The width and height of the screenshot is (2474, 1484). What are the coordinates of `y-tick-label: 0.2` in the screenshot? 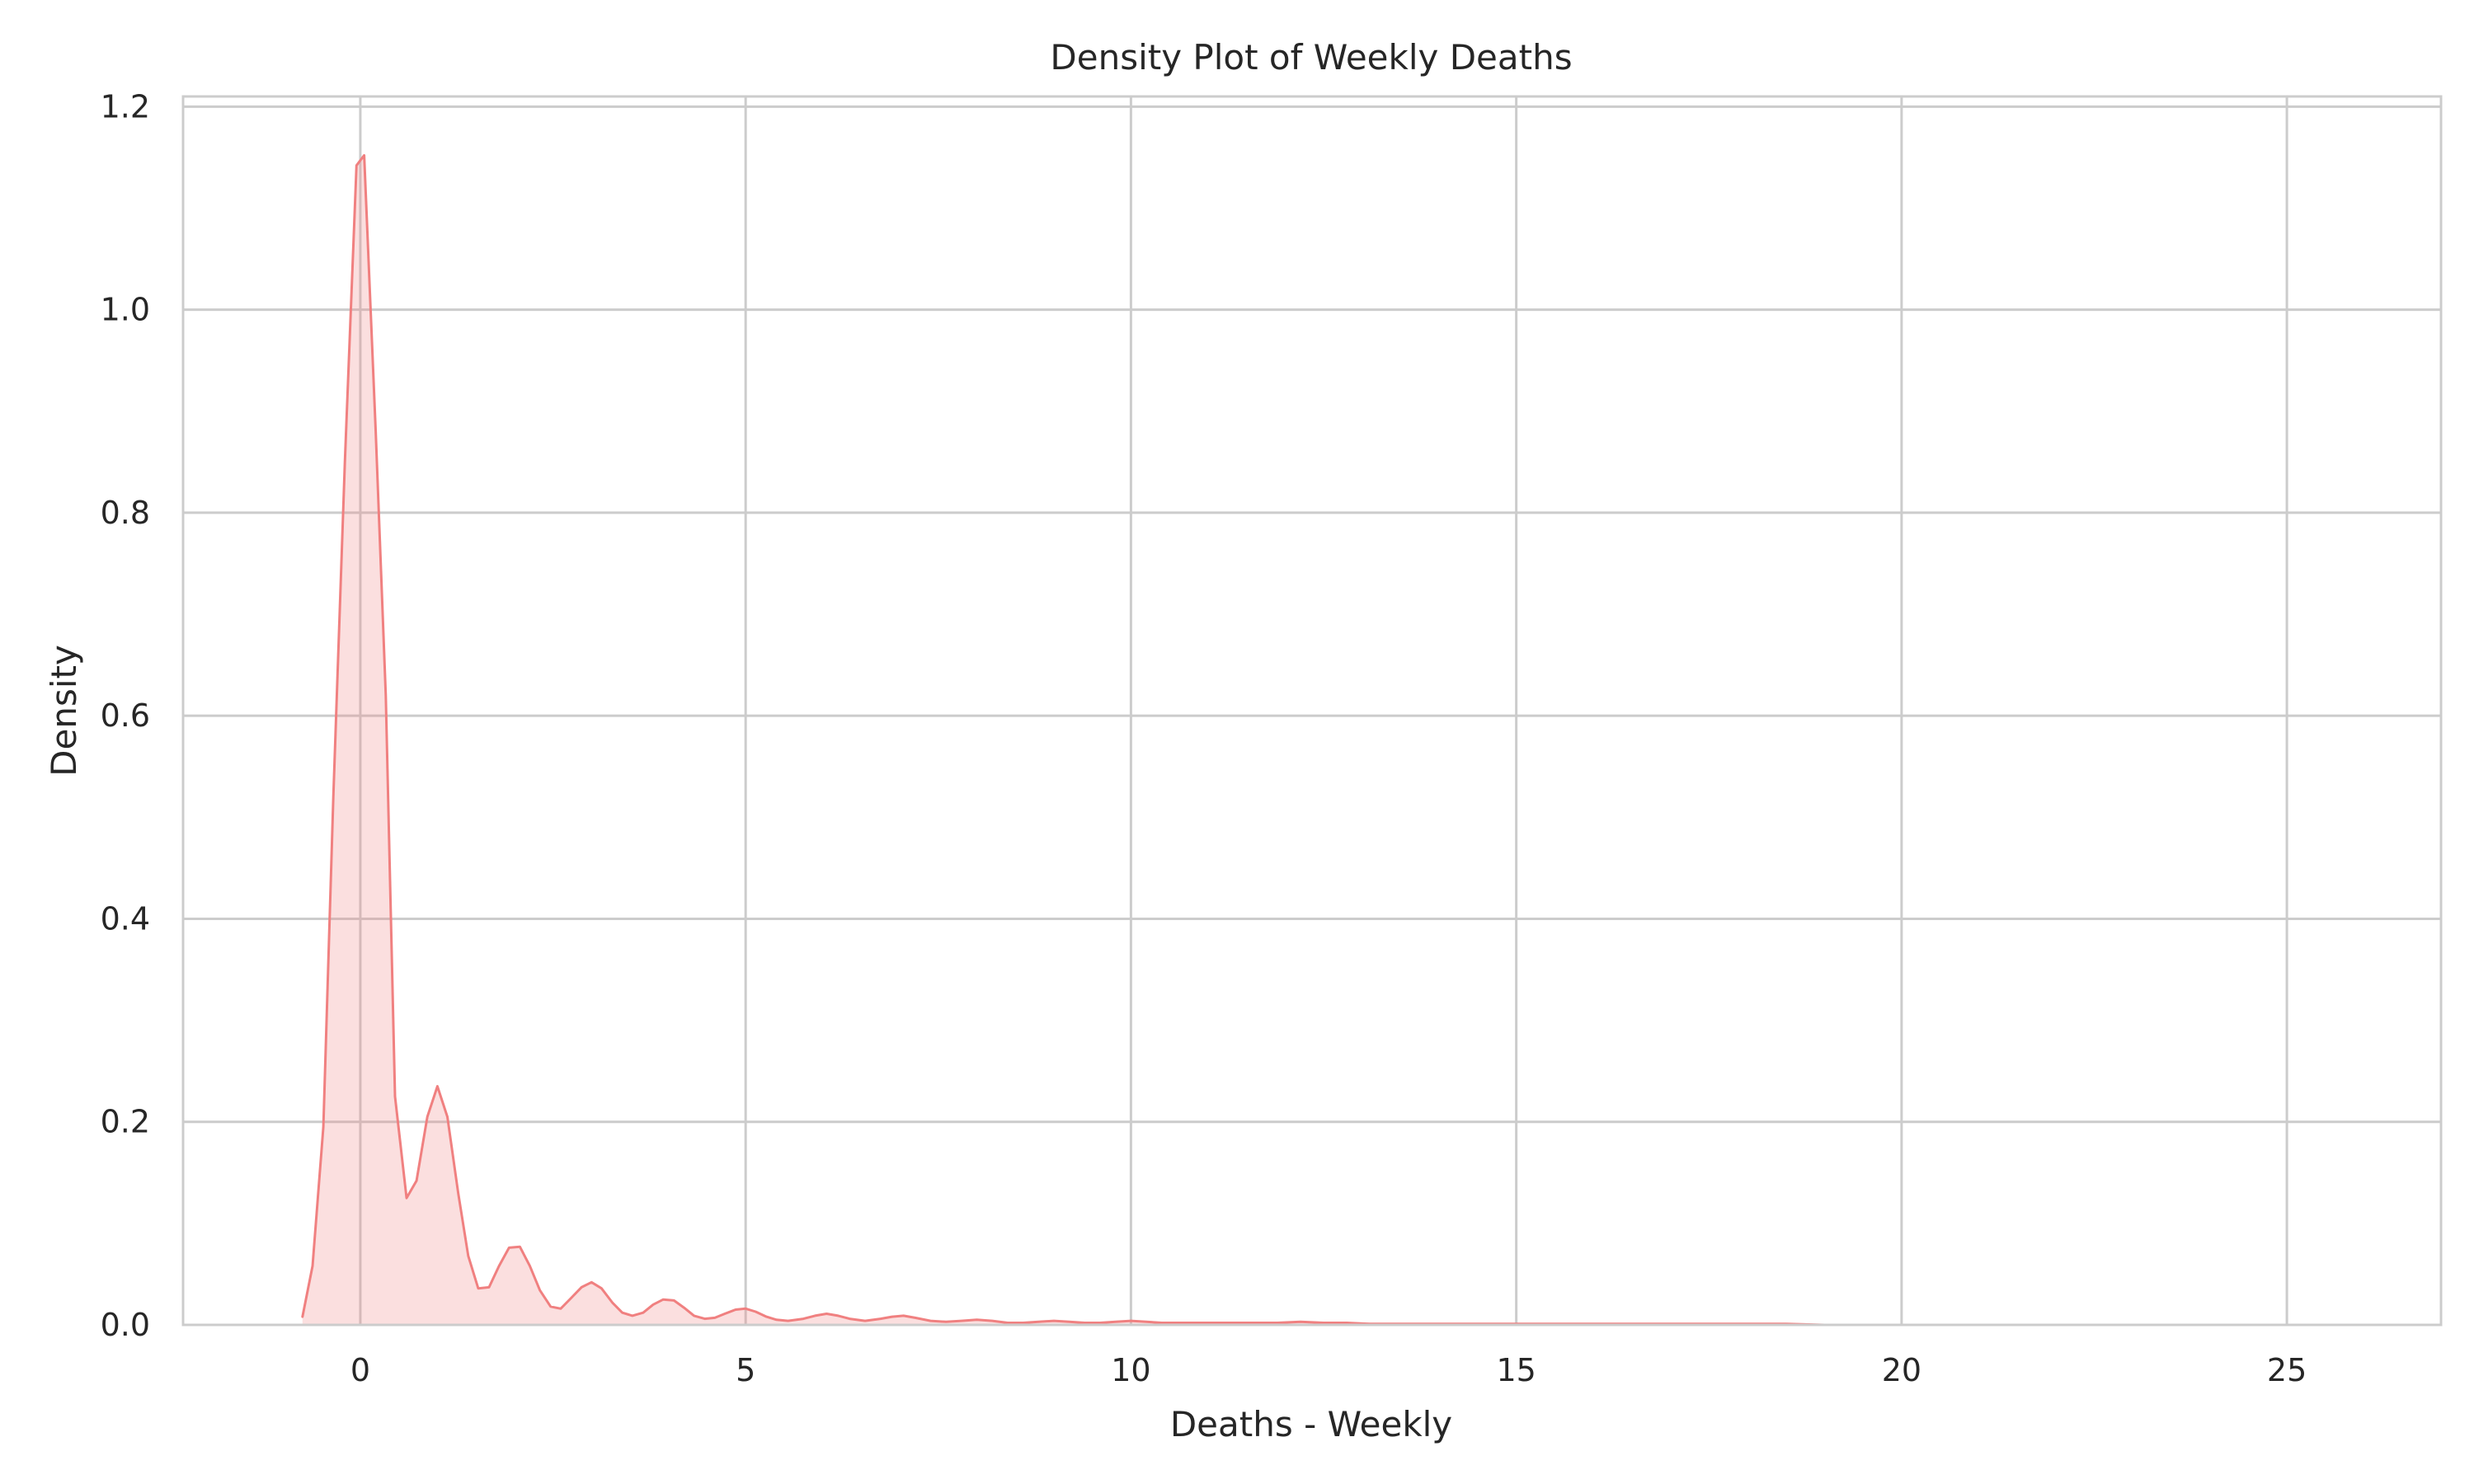 It's located at (125, 1122).